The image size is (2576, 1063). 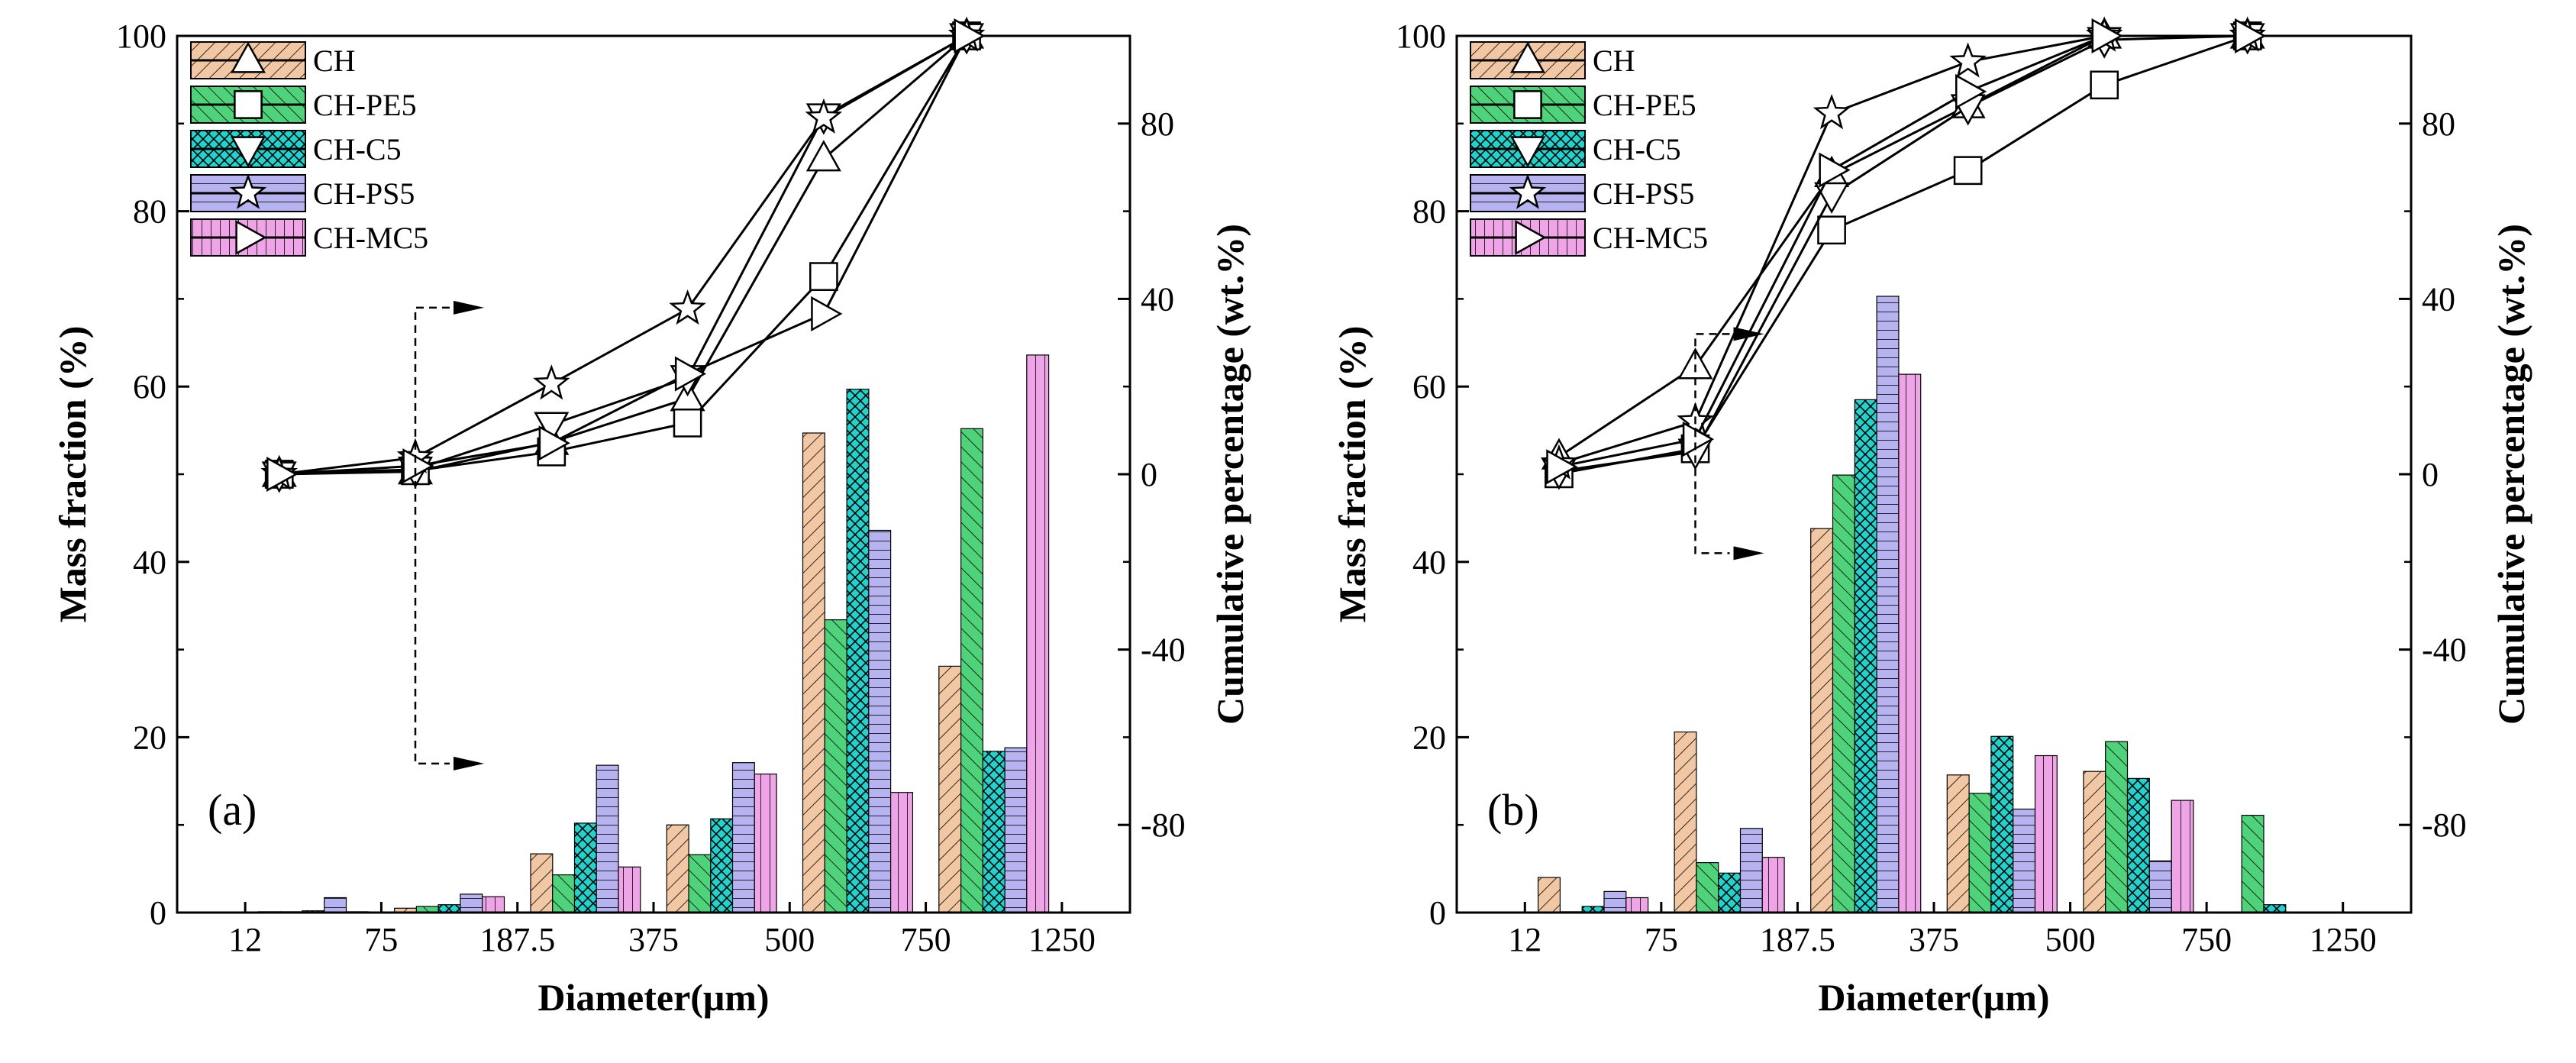 What do you see at coordinates (370, 238) in the screenshot?
I see `legend-label: CH-MC5` at bounding box center [370, 238].